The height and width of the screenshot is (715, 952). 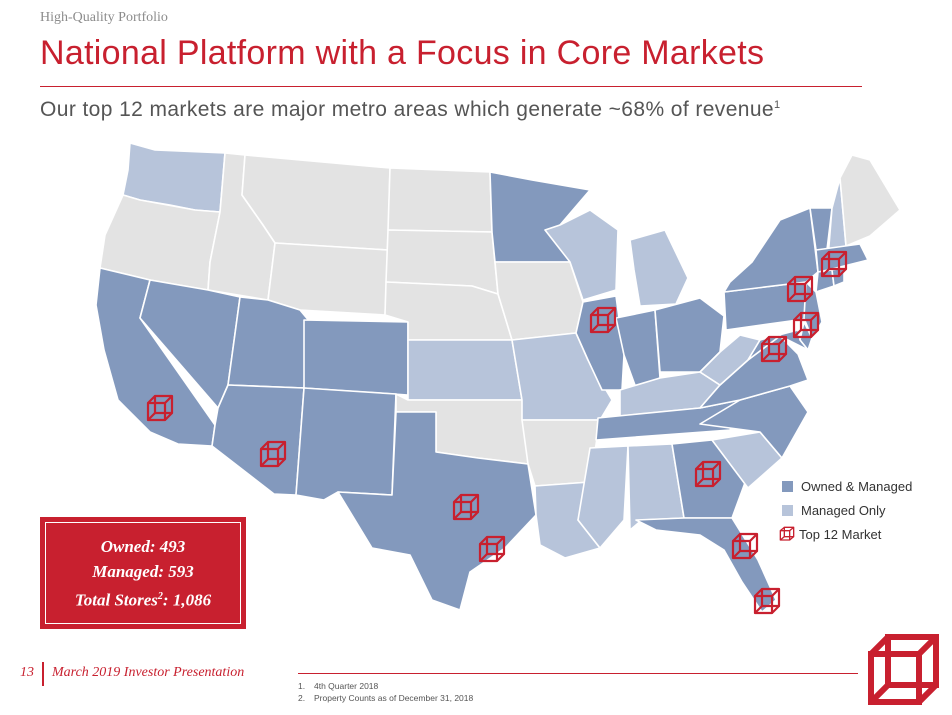 I want to click on title-rule, so click(x=451, y=86).